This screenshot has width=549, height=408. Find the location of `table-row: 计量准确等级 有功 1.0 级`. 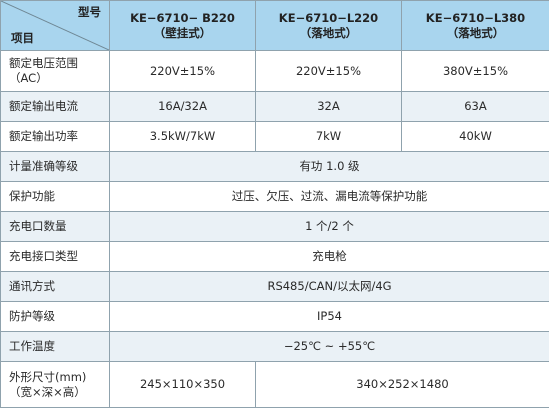

table-row: 计量准确等级 有功 1.0 级 is located at coordinates (275, 167).